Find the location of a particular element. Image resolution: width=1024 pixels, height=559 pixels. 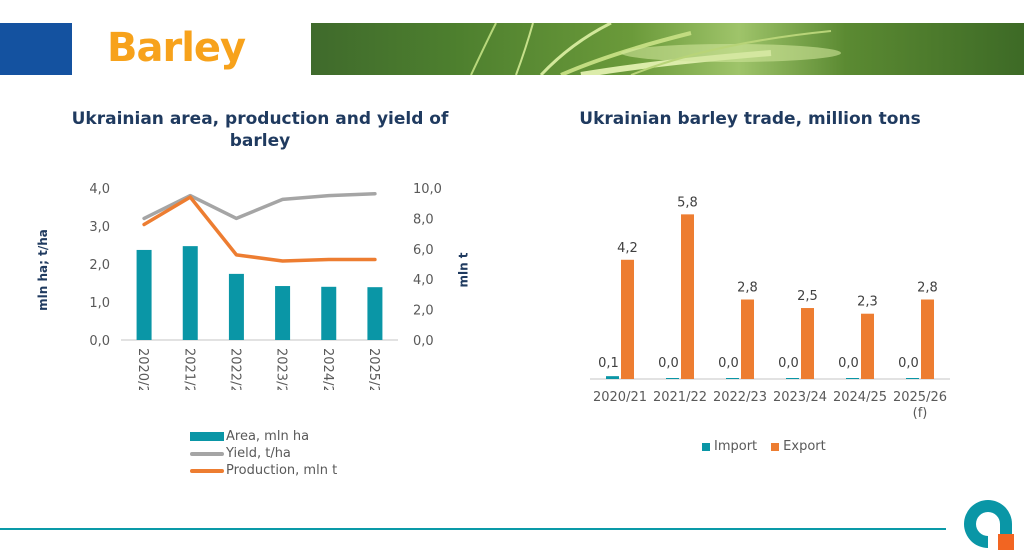

barley-stalks-graphic is located at coordinates (655, 49).